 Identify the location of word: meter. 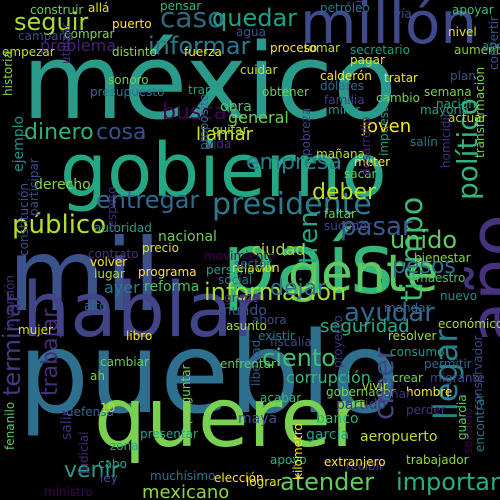
(372, 162).